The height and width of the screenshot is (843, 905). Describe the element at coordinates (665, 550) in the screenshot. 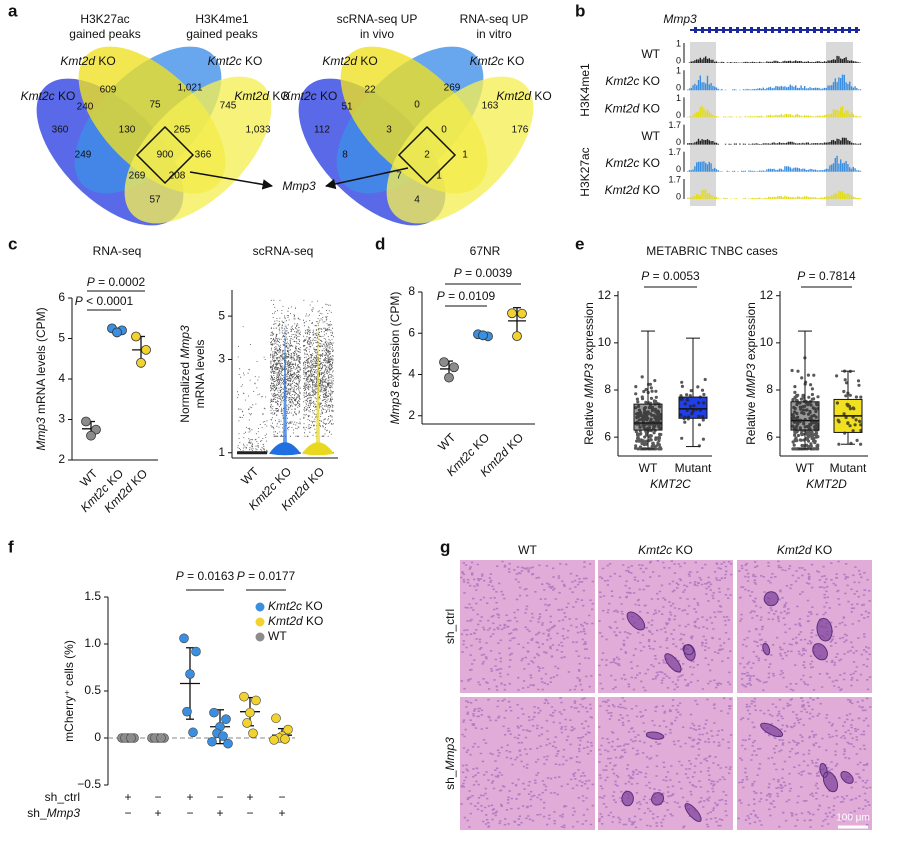

I see `column-label: Kmt2c KO` at that location.